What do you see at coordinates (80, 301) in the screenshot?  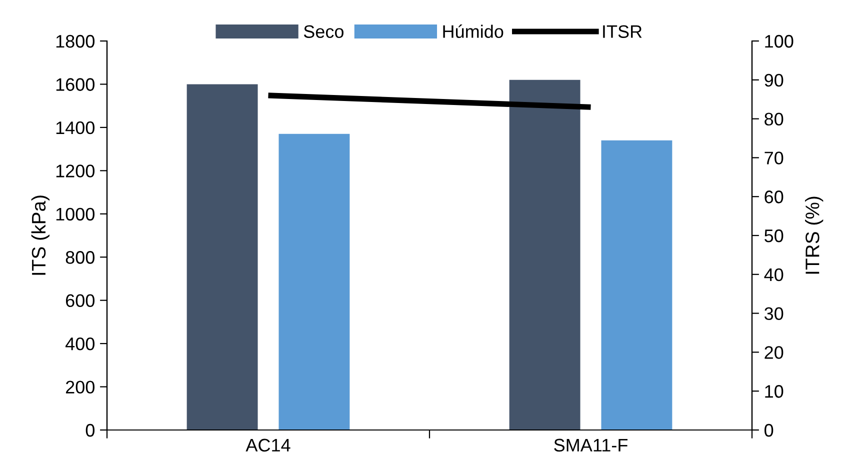 I see `y-tick-label: 600` at bounding box center [80, 301].